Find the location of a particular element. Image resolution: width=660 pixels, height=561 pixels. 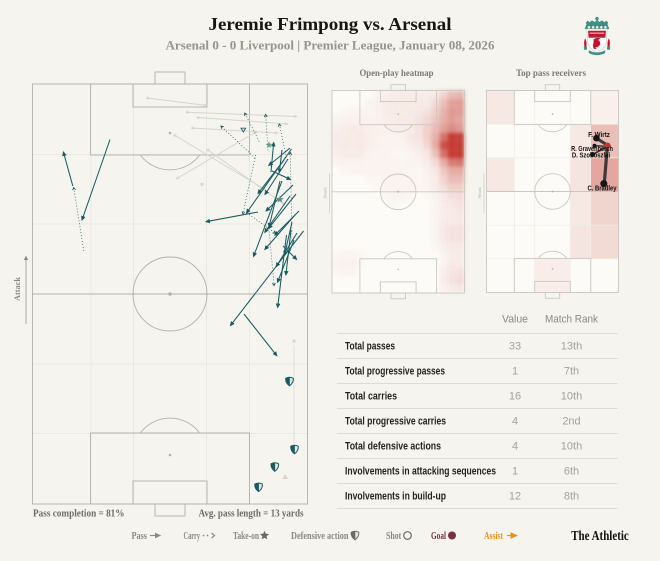

svg-text: Goal is located at coordinates (438, 536).